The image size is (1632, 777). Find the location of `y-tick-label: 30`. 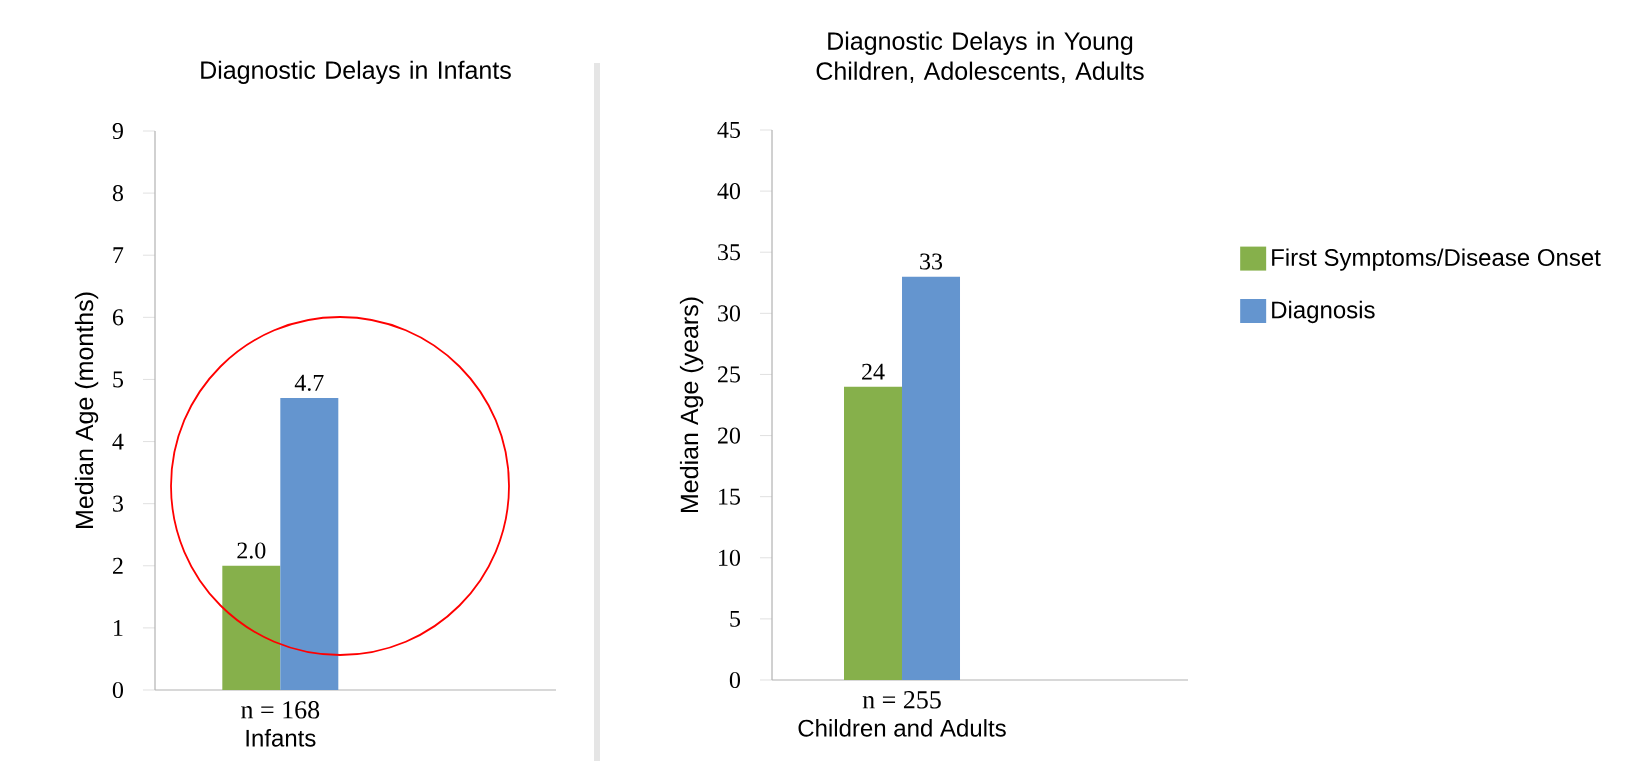

y-tick-label: 30 is located at coordinates (729, 313).